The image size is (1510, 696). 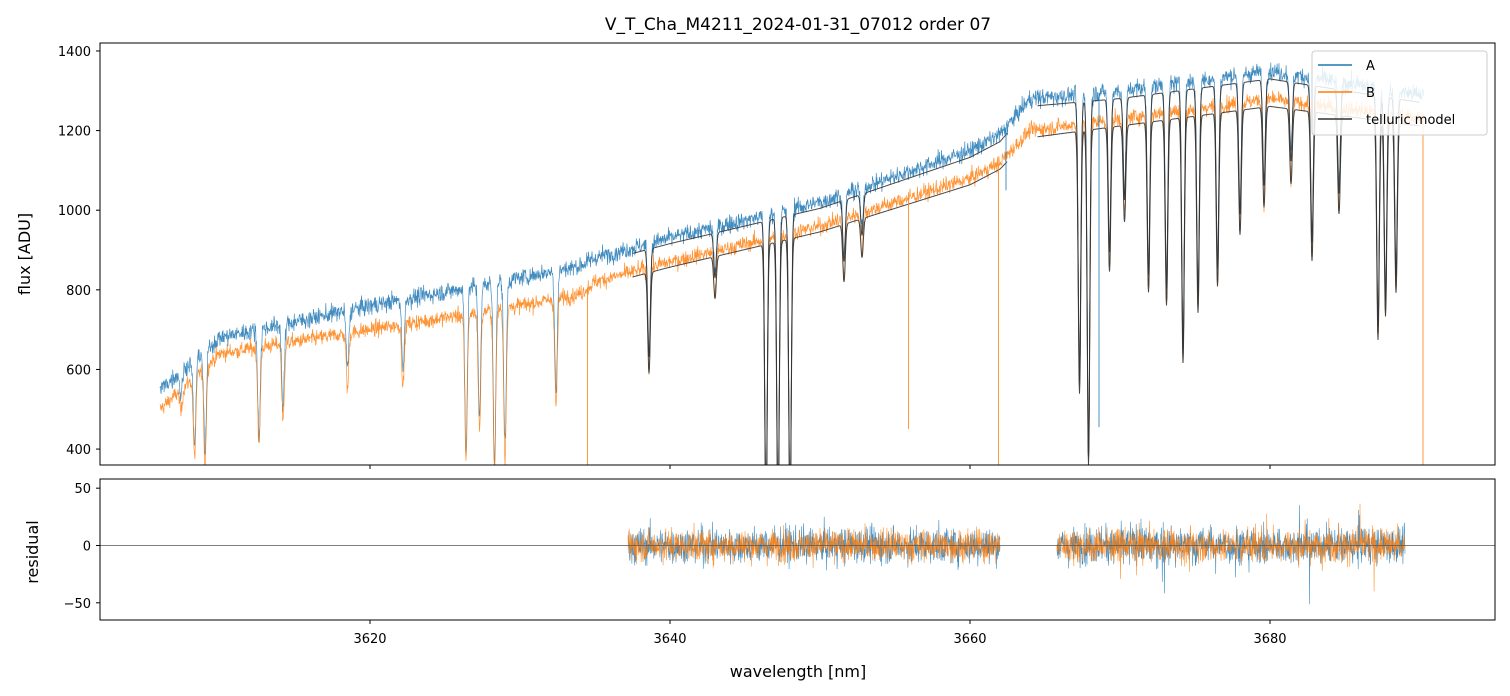 What do you see at coordinates (32, 551) in the screenshot?
I see `residual-y-label: residual` at bounding box center [32, 551].